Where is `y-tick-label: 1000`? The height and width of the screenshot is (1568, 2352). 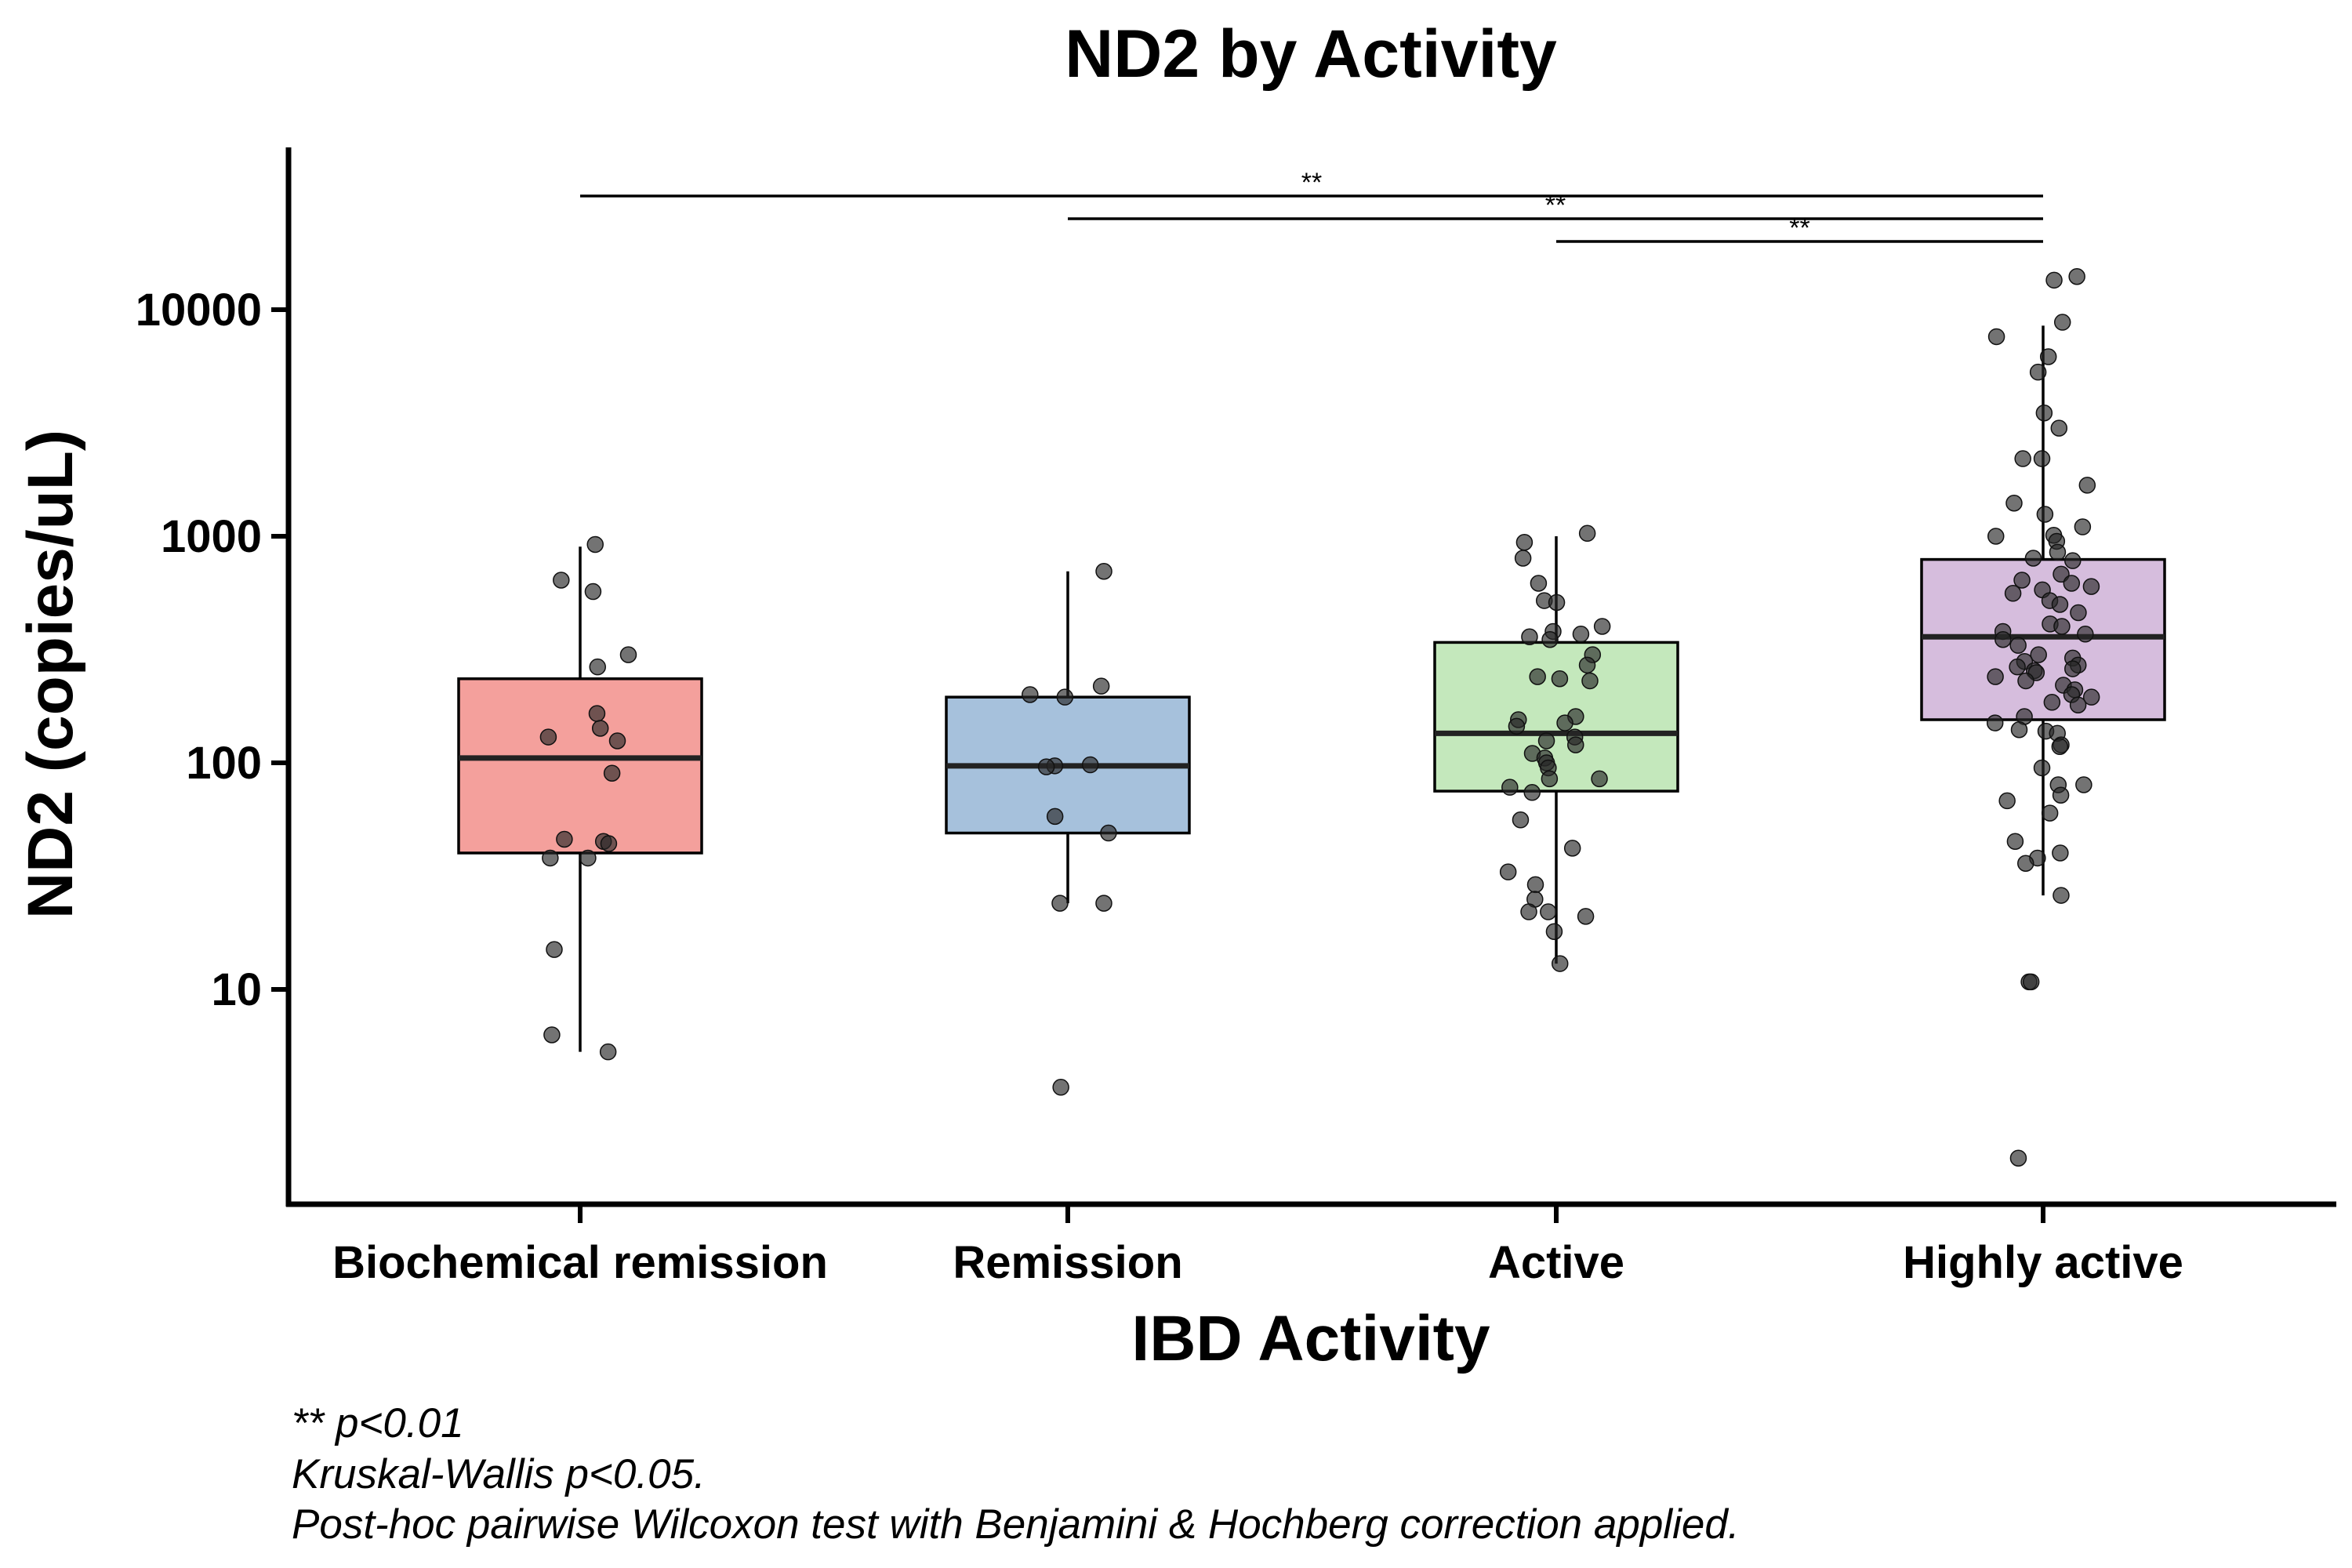
y-tick-label: 1000 is located at coordinates (211, 536).